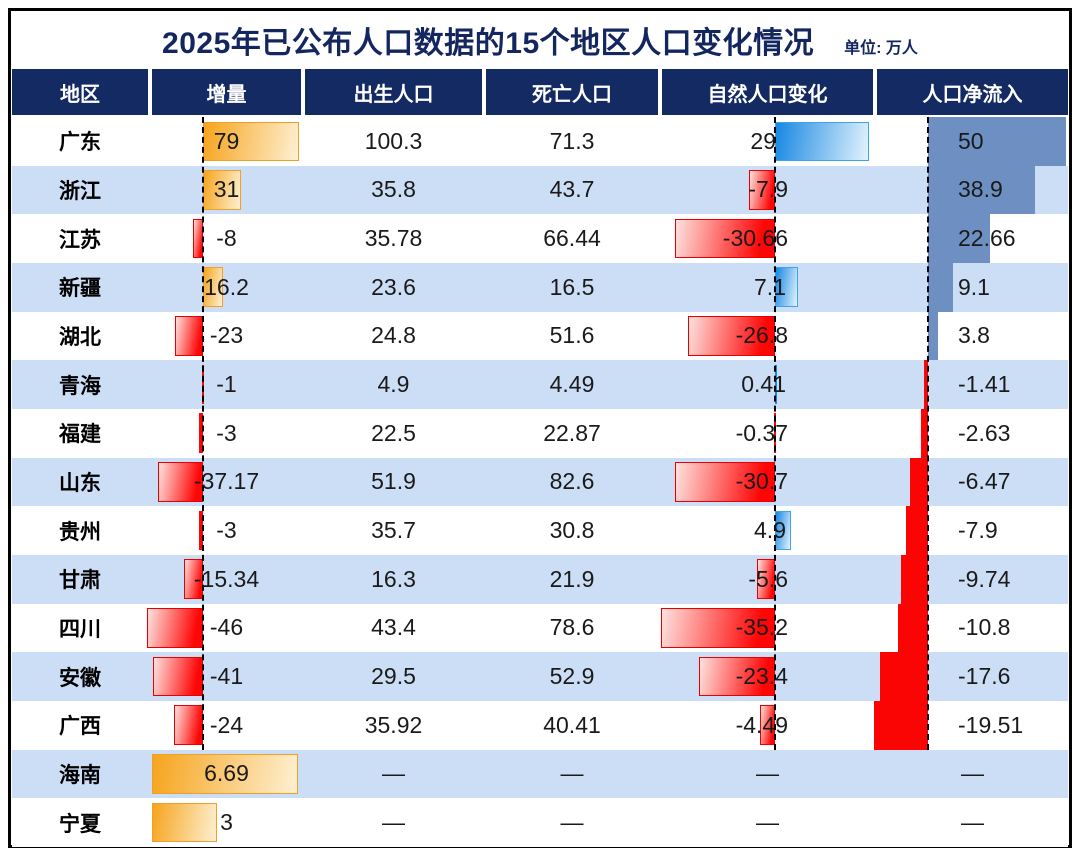  Describe the element at coordinates (80, 483) in the screenshot. I see `region-label: 山东` at that location.